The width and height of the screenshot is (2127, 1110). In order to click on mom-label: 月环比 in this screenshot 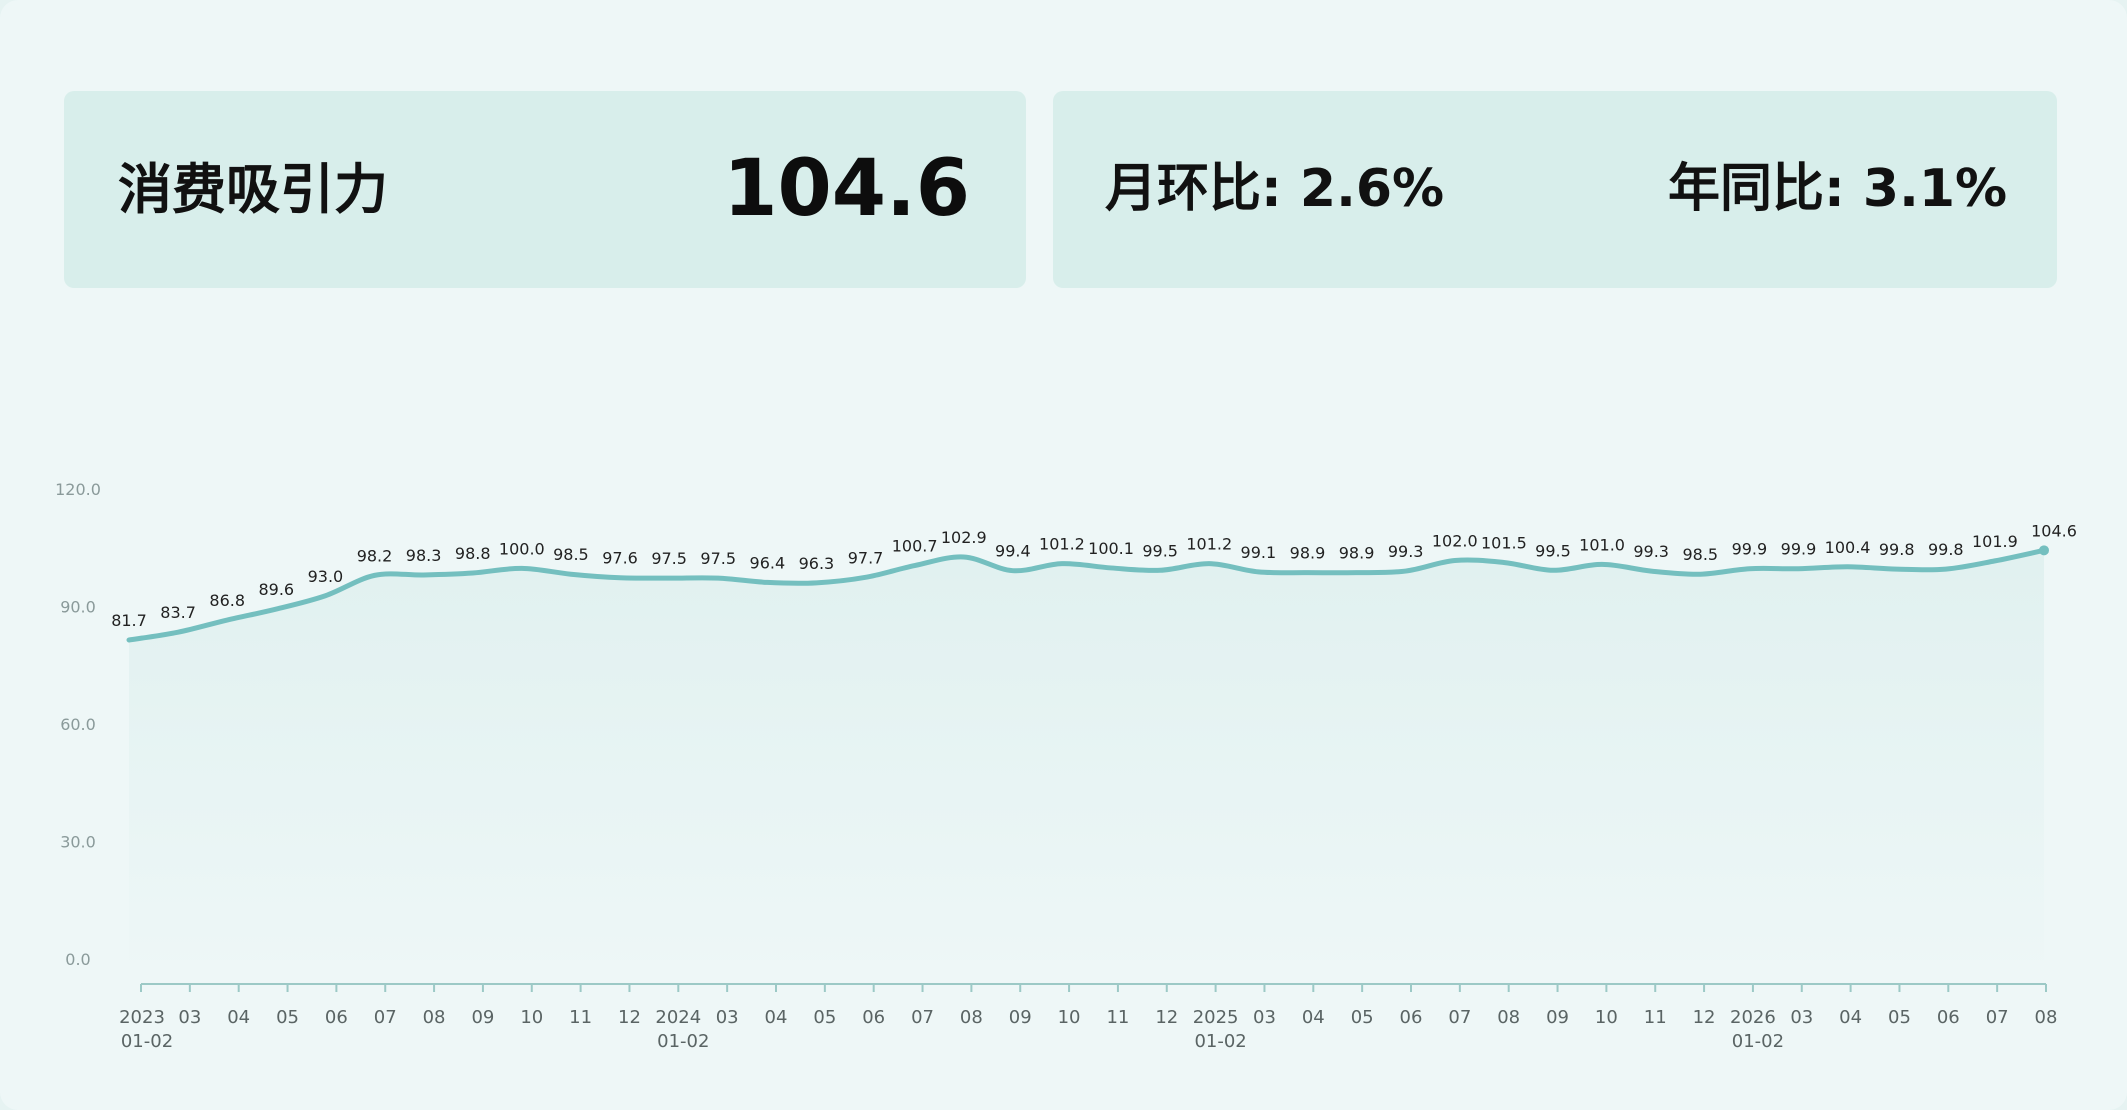, I will do `click(1183, 189)`.